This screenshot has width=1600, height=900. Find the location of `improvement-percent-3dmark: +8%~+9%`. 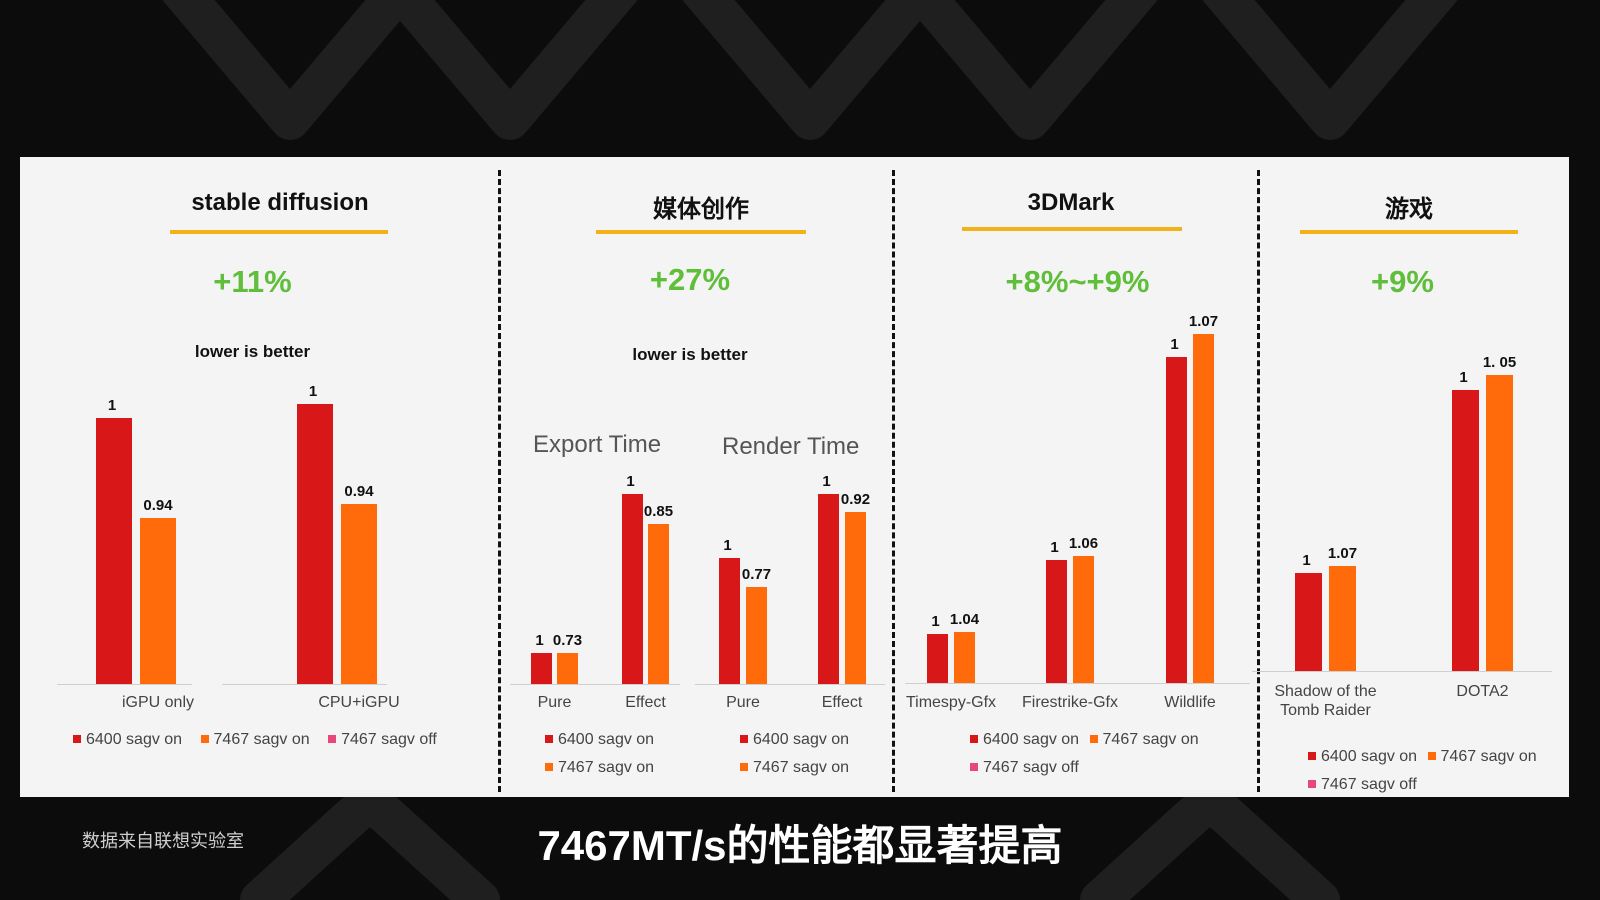

improvement-percent-3dmark: +8%~+9% is located at coordinates (1077, 281).